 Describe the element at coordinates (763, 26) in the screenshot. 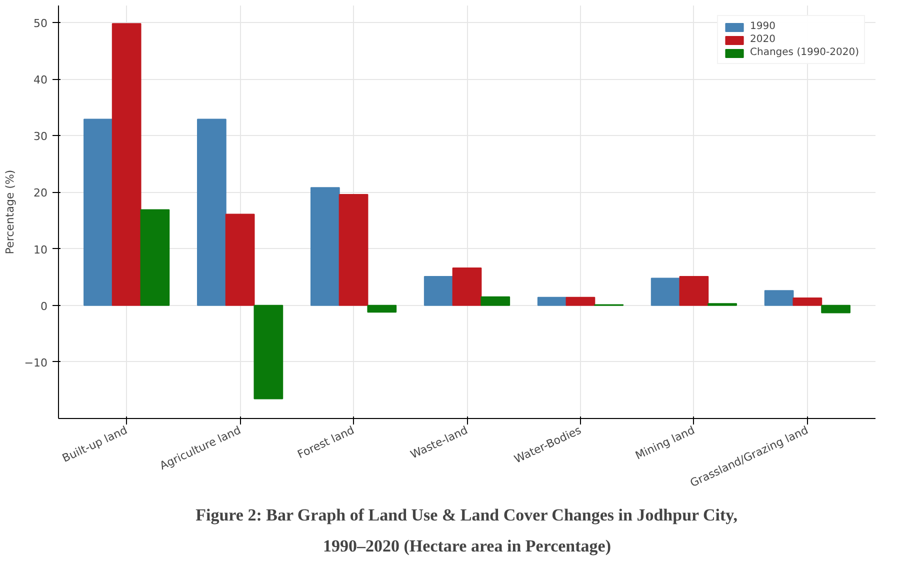

I see `legend-label: 1990` at that location.